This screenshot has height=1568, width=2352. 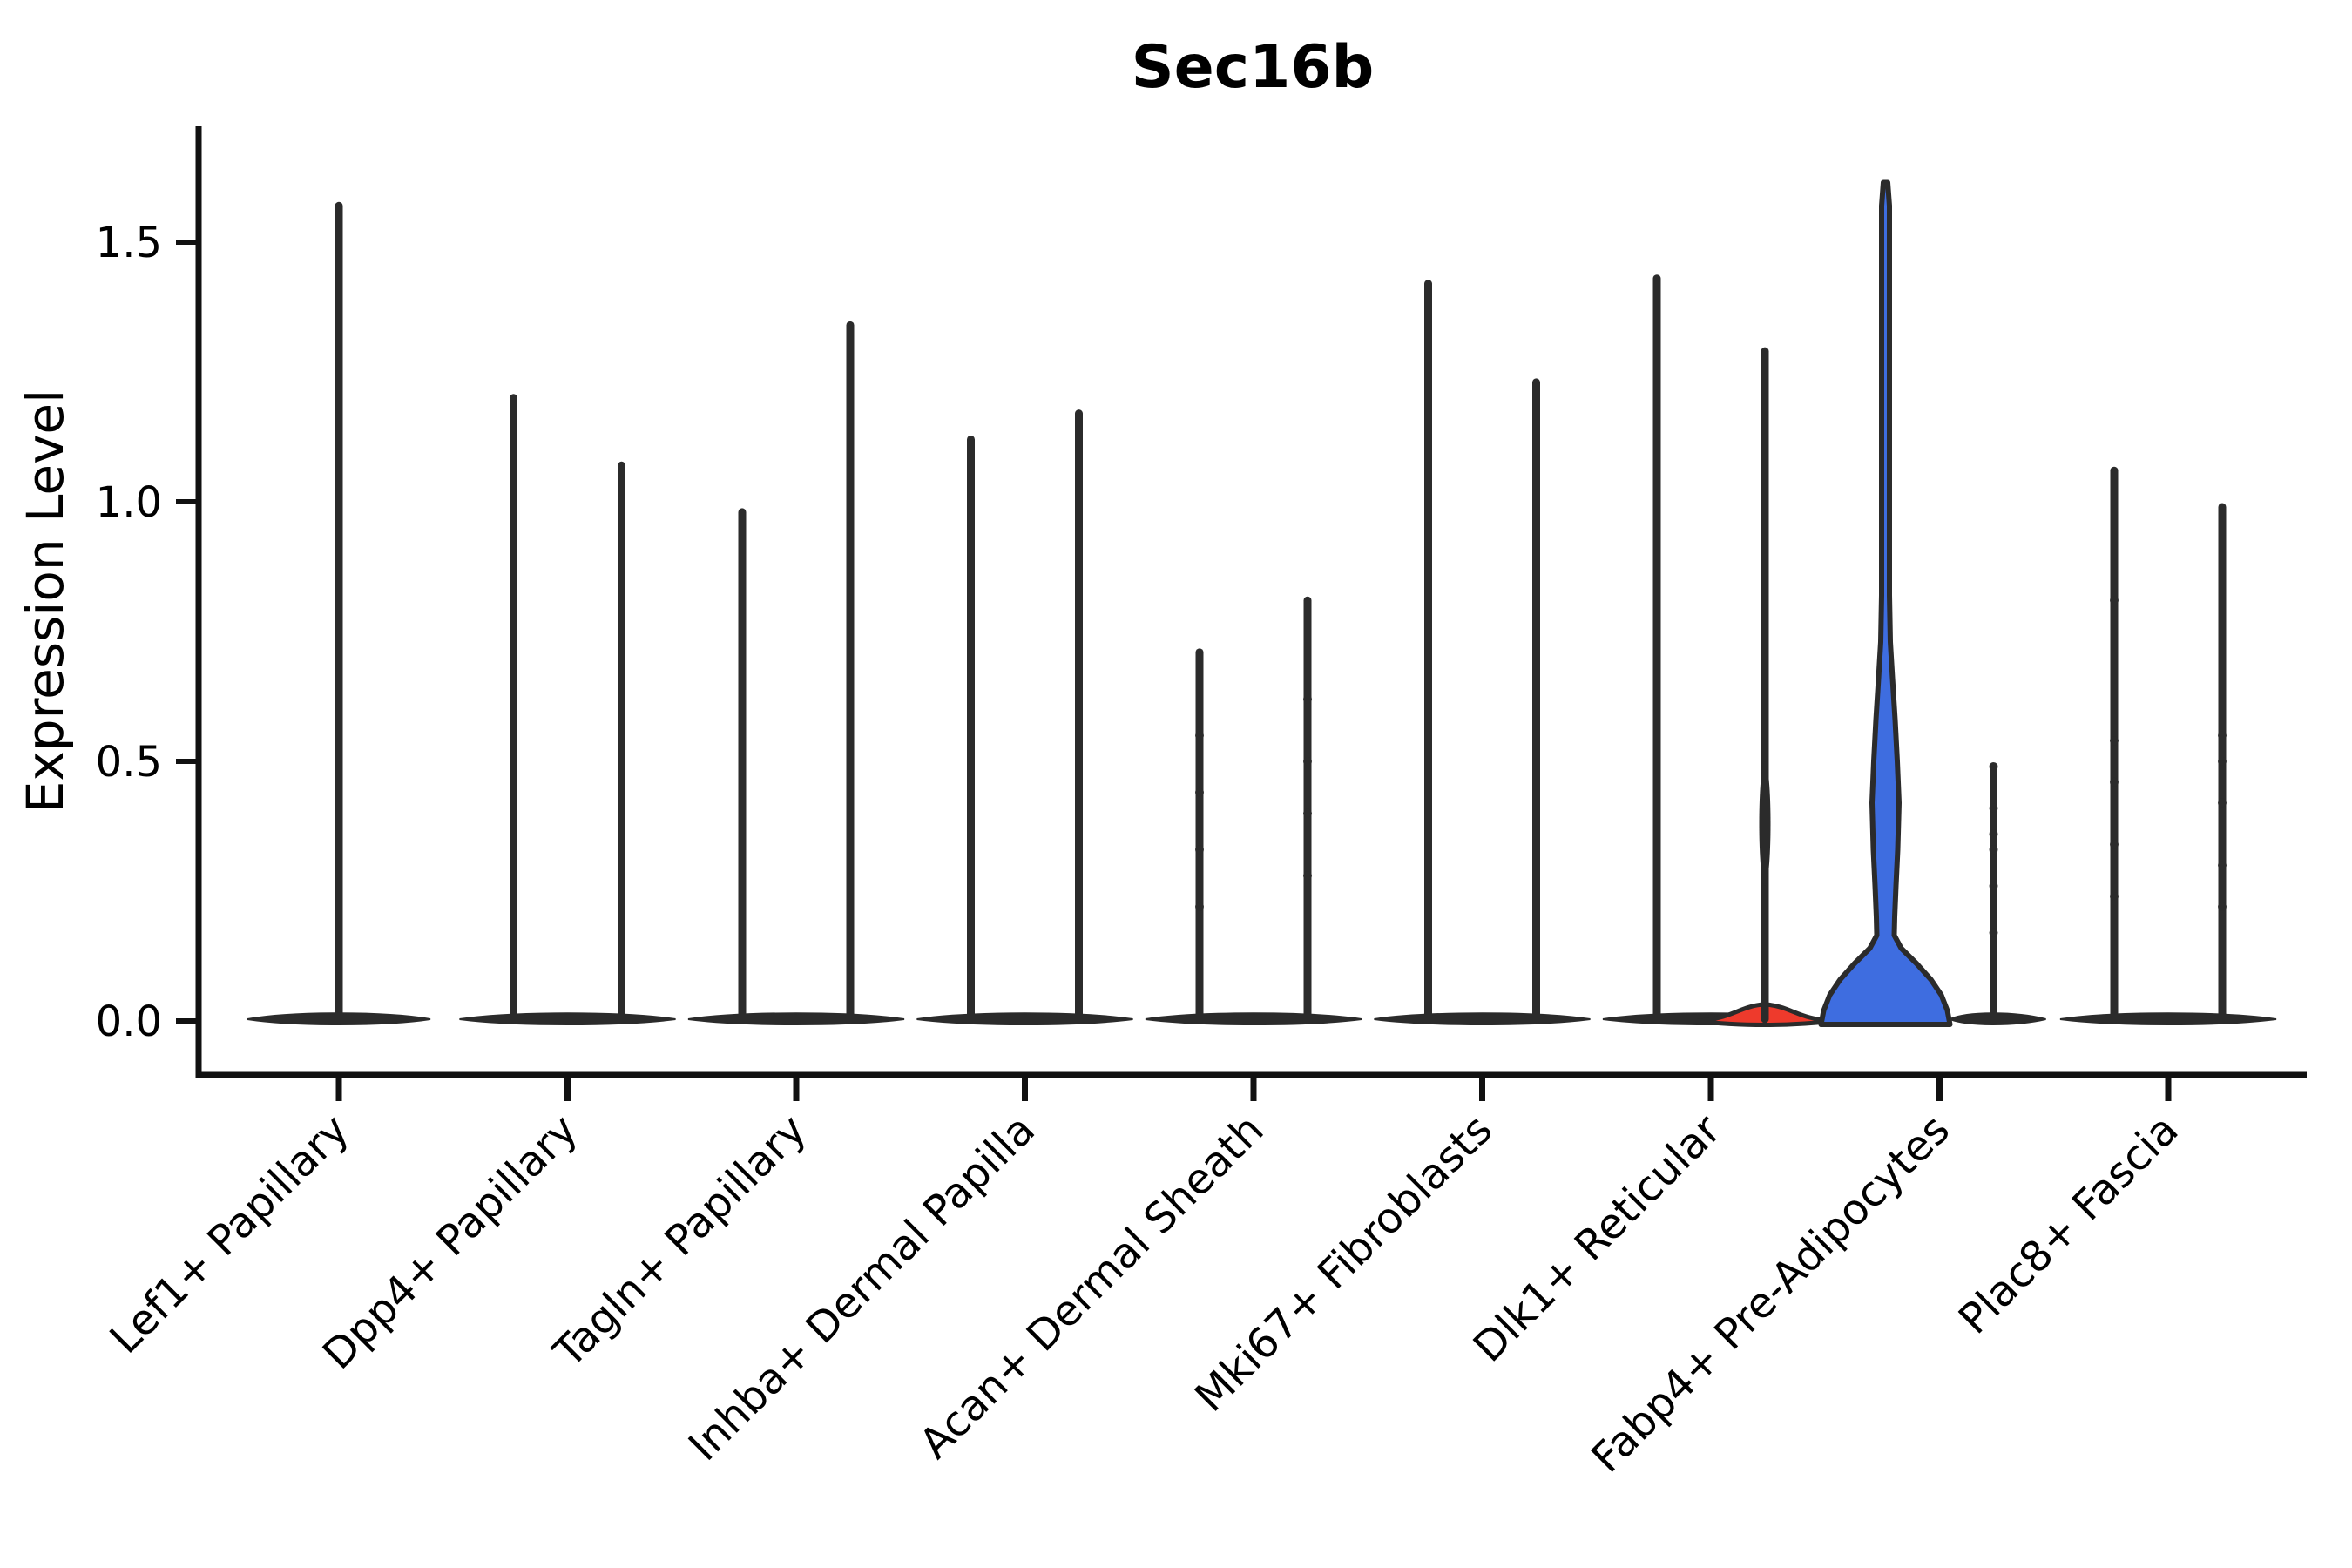 I want to click on y-axis-label: Expression Level, so click(x=45, y=601).